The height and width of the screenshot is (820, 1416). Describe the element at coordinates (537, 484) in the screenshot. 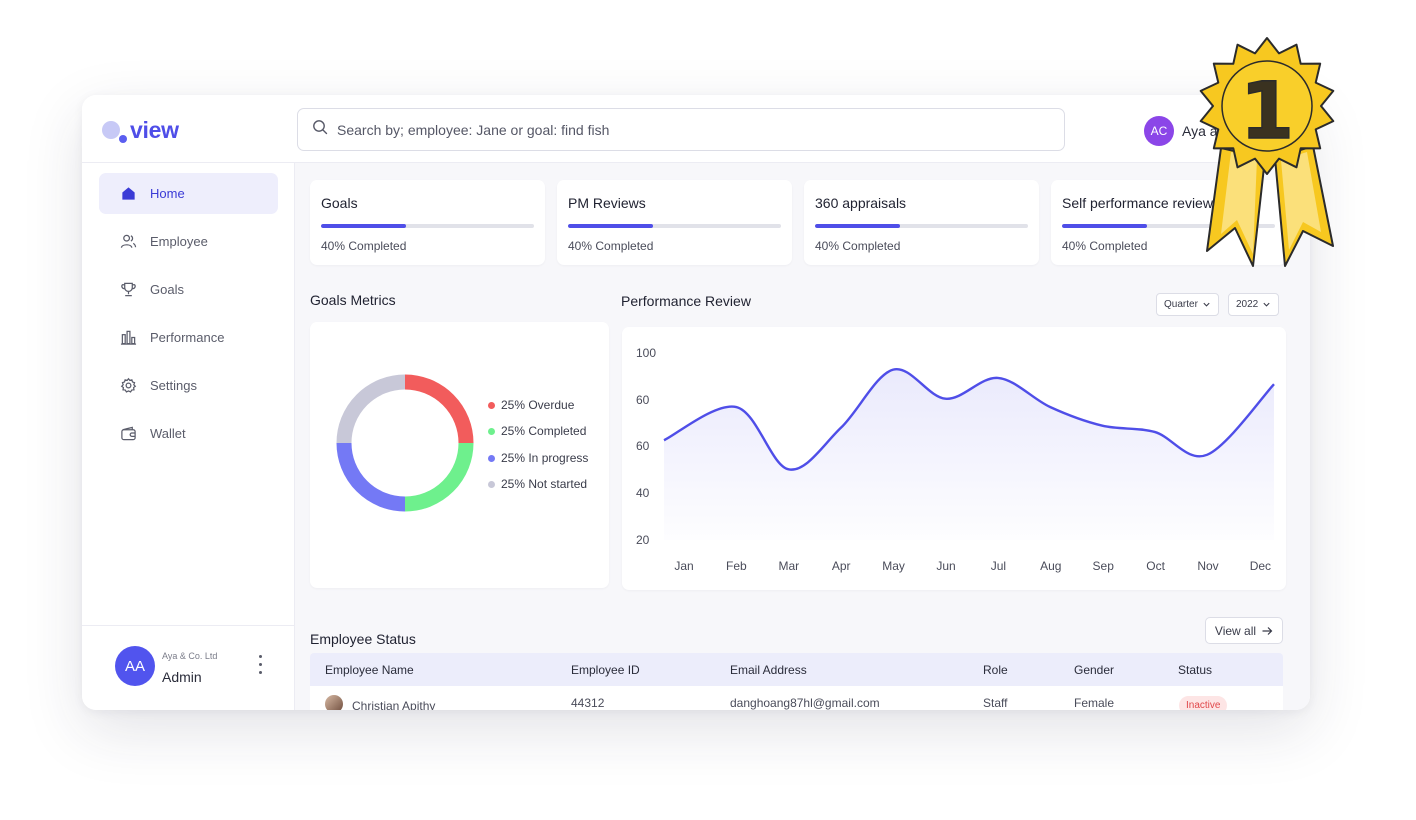

I see `legend-item: 25% Not started` at that location.